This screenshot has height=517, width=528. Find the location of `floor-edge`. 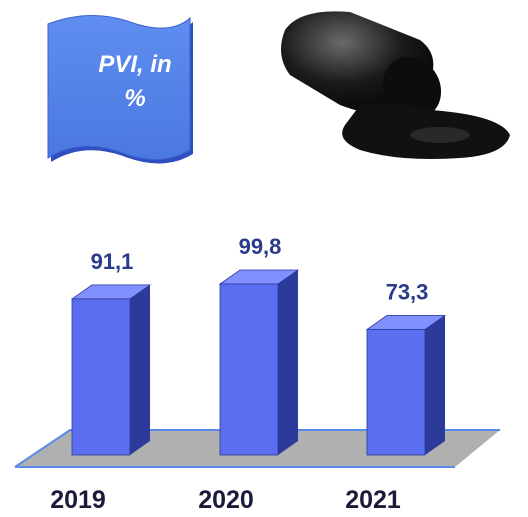

floor-edge is located at coordinates (257, 448).